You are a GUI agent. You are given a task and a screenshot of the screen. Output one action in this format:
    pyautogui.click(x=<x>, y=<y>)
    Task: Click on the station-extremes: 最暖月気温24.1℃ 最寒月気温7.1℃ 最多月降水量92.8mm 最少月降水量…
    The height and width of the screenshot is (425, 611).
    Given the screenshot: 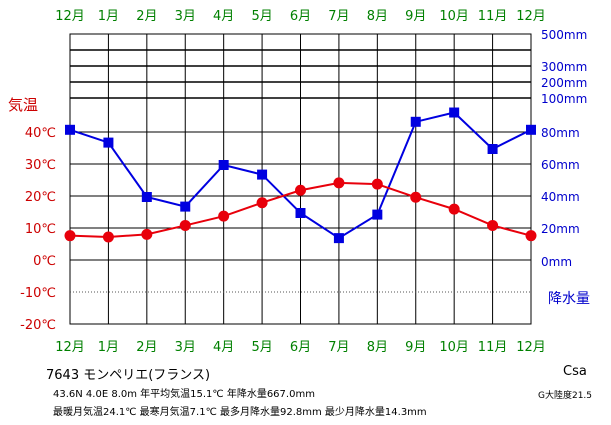 What is the action you would take?
    pyautogui.click(x=240, y=412)
    